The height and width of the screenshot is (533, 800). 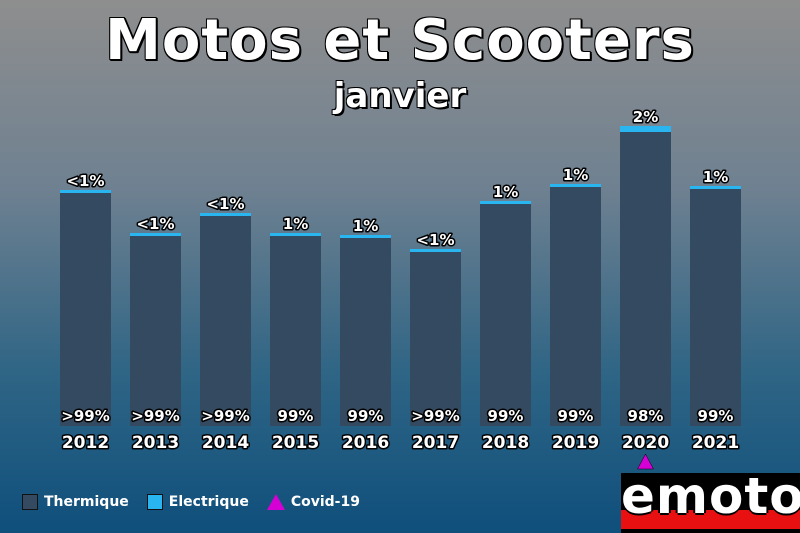 I want to click on covid-marker, so click(x=645, y=461).